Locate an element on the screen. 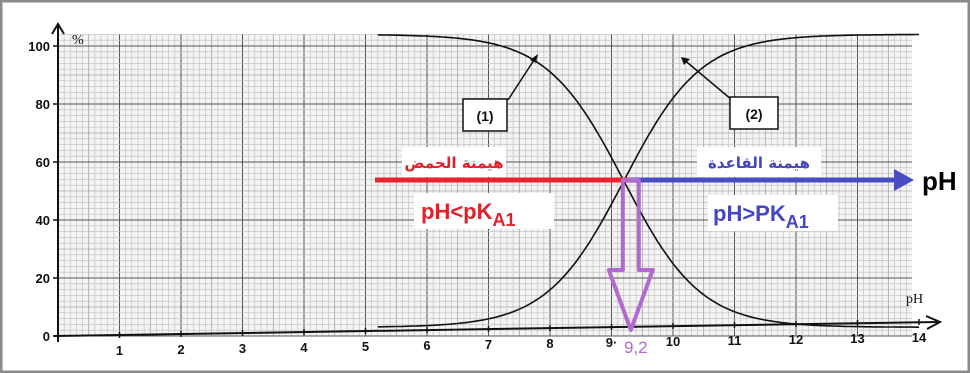 This screenshot has width=970, height=373. series-tag-2: (2) is located at coordinates (753, 114).